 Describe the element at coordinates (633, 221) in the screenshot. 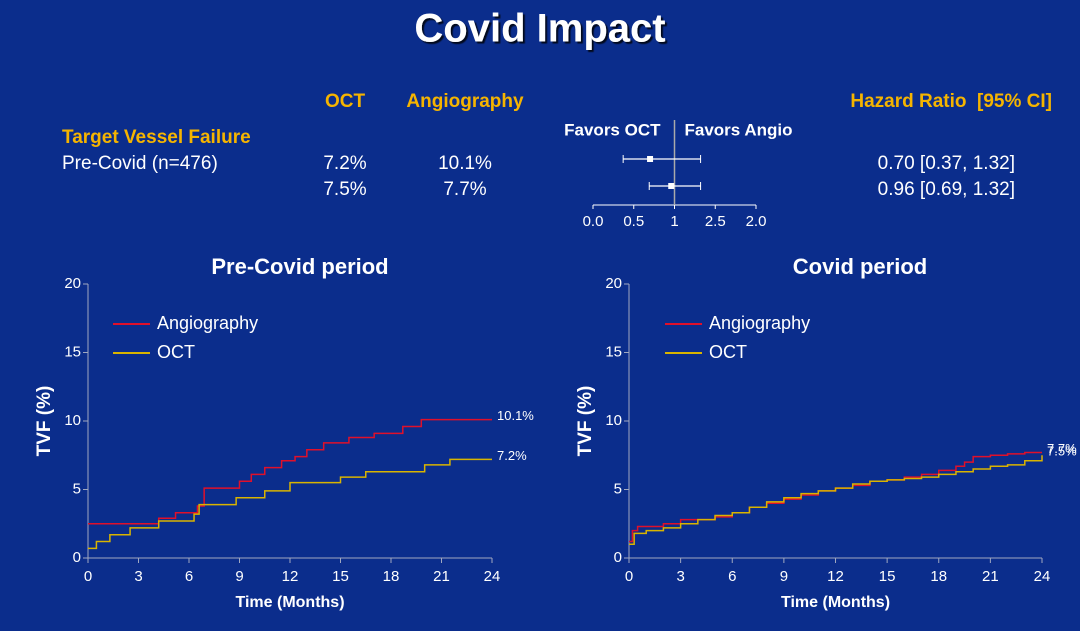

I see `x-tick-label: 0.5` at that location.